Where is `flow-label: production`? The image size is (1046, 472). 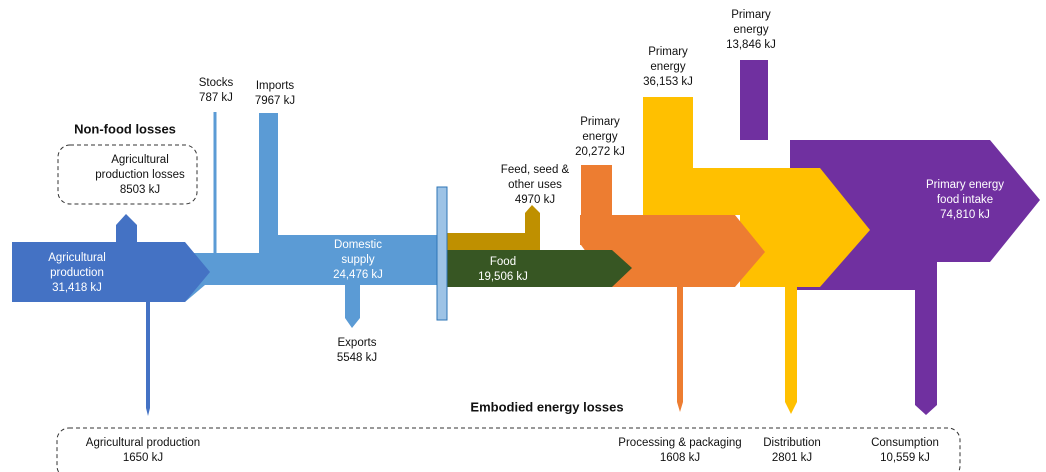 flow-label: production is located at coordinates (77, 273).